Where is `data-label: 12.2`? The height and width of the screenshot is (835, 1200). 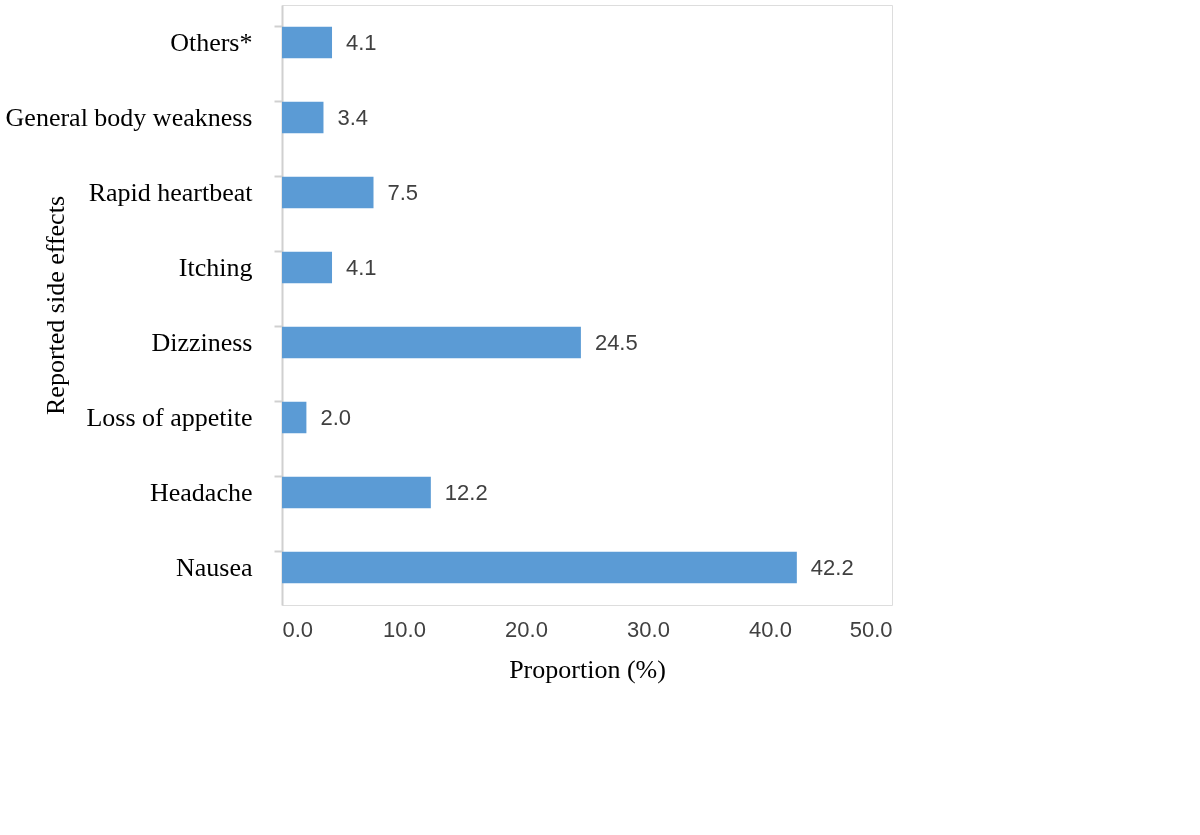 data-label: 12.2 is located at coordinates (466, 492).